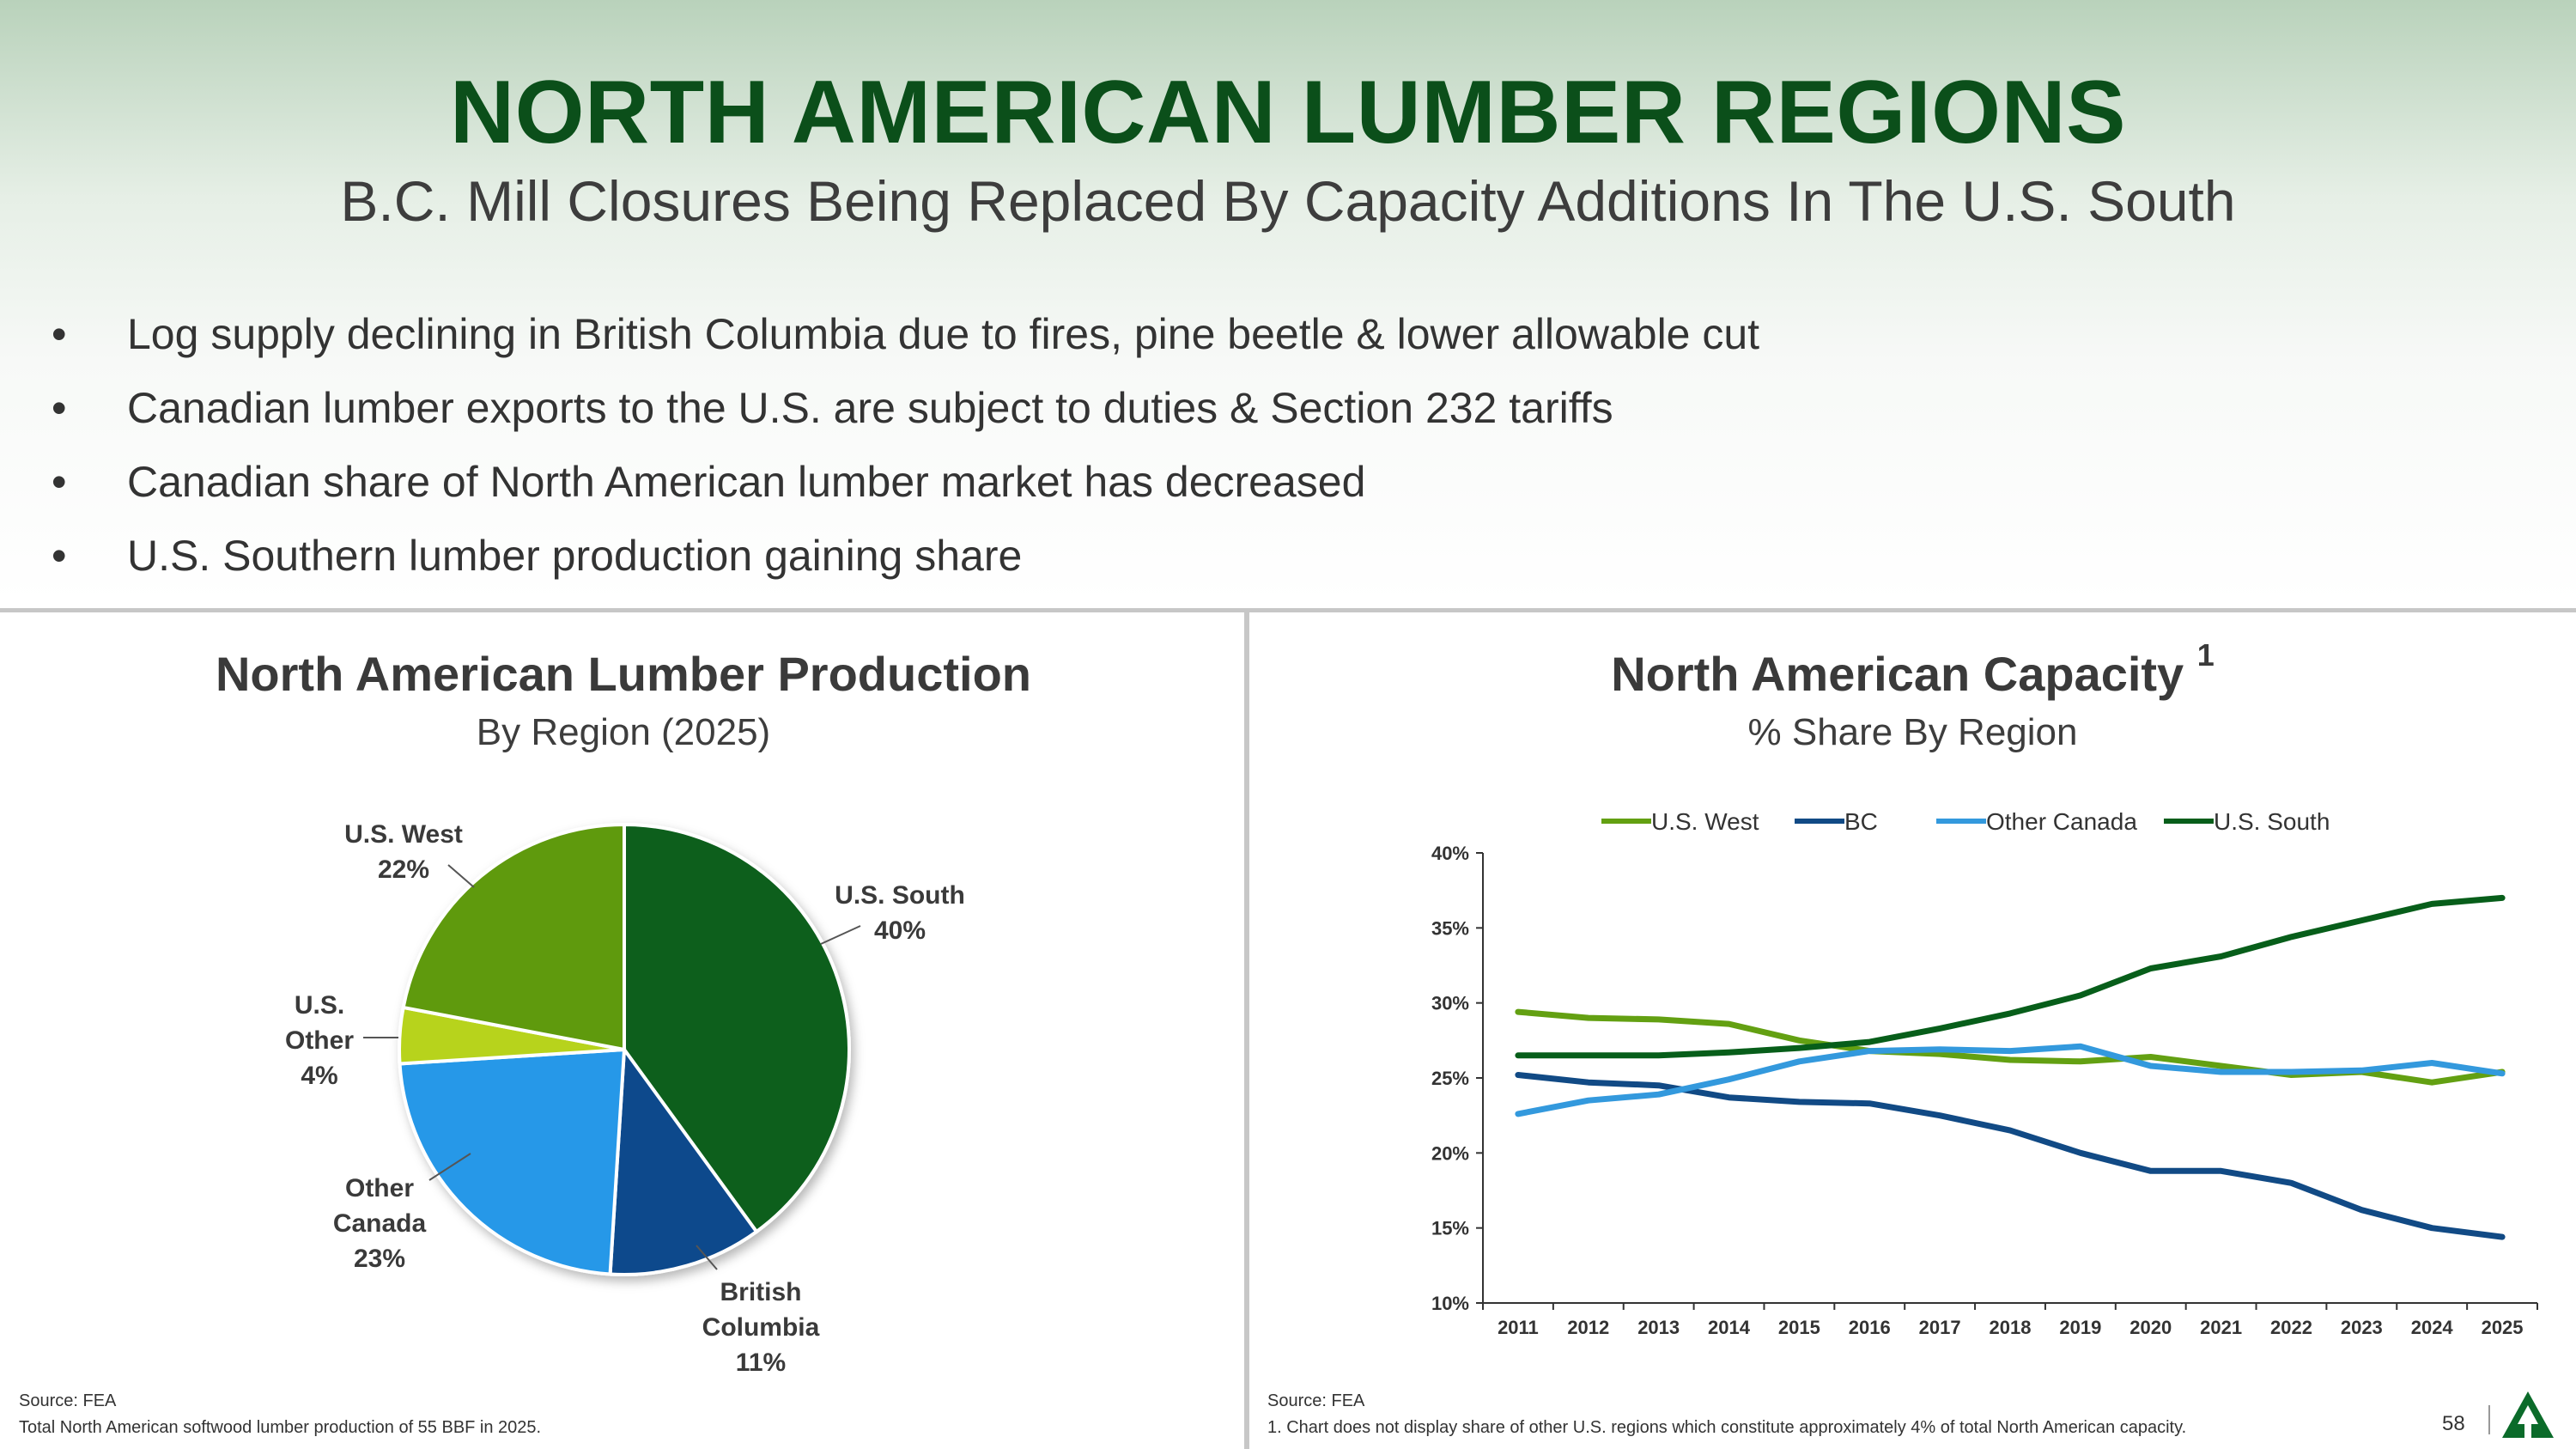 This screenshot has width=2576, height=1449. I want to click on page-number-separator, so click(2489, 1419).